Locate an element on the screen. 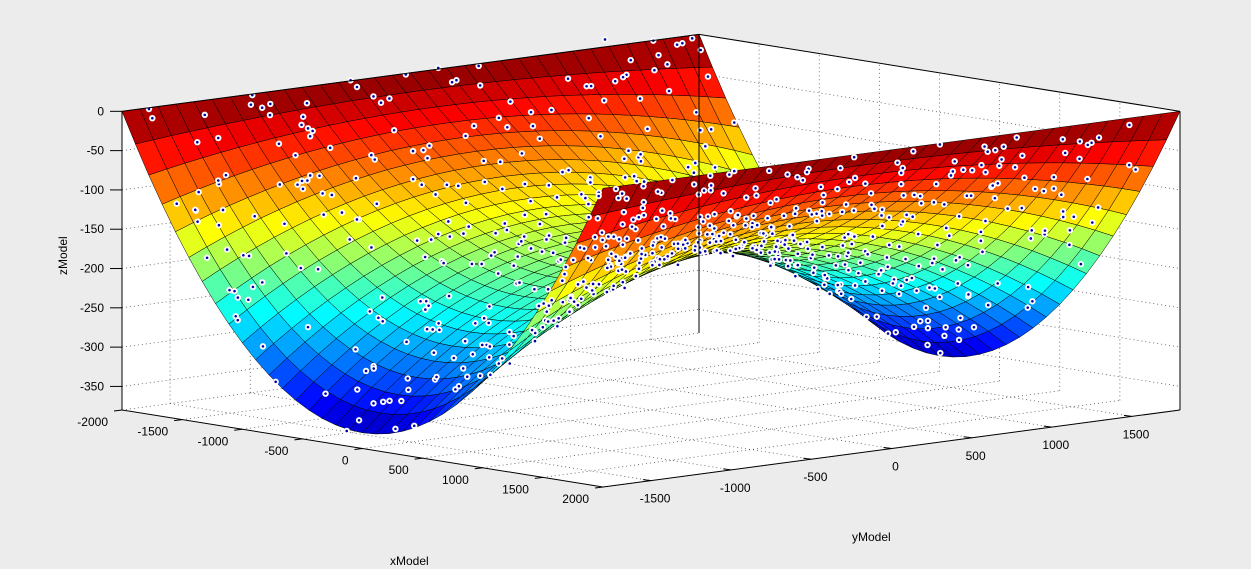 The width and height of the screenshot is (1251, 569). z-tick-label: -300 is located at coordinates (92, 347).